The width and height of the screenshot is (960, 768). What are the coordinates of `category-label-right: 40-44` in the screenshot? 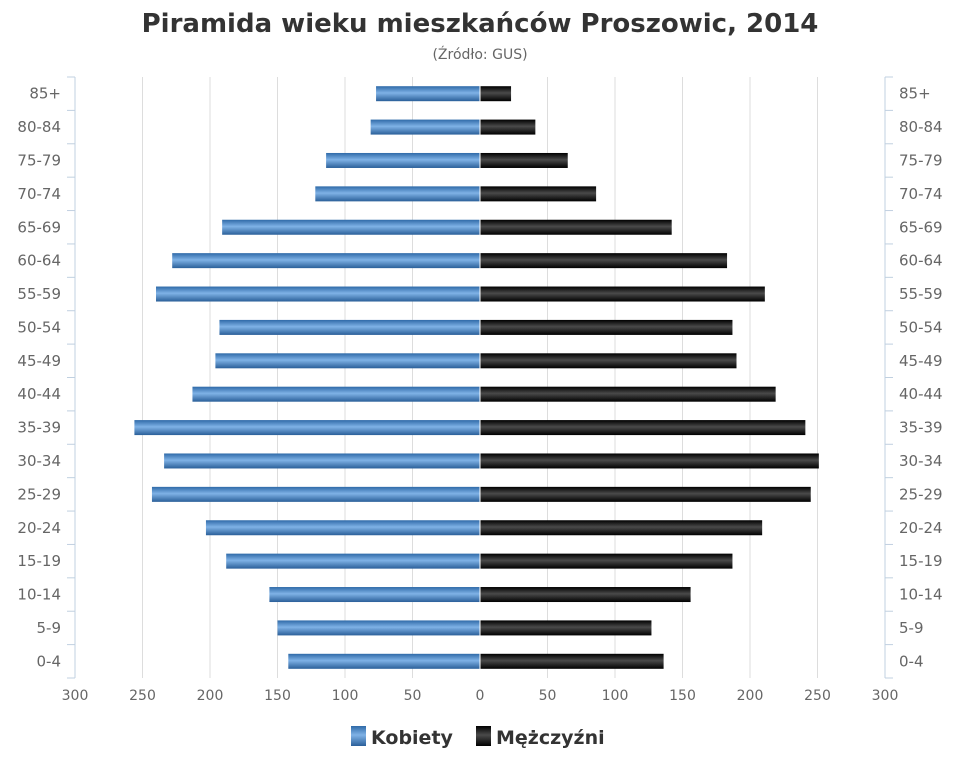 It's located at (921, 394).